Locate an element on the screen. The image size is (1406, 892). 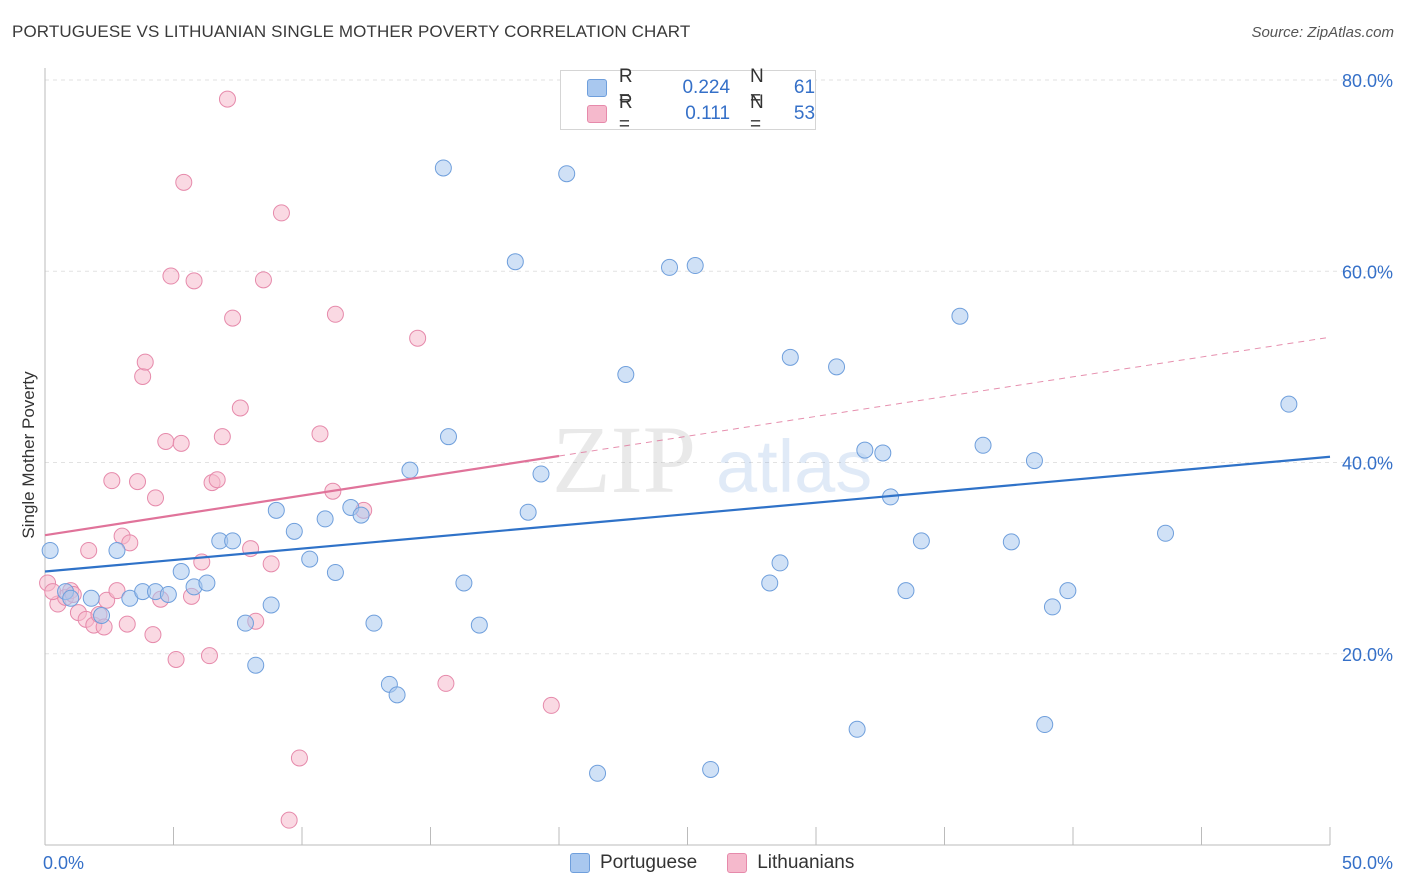
y-tick-label: 60.0% is located at coordinates (1367, 272).